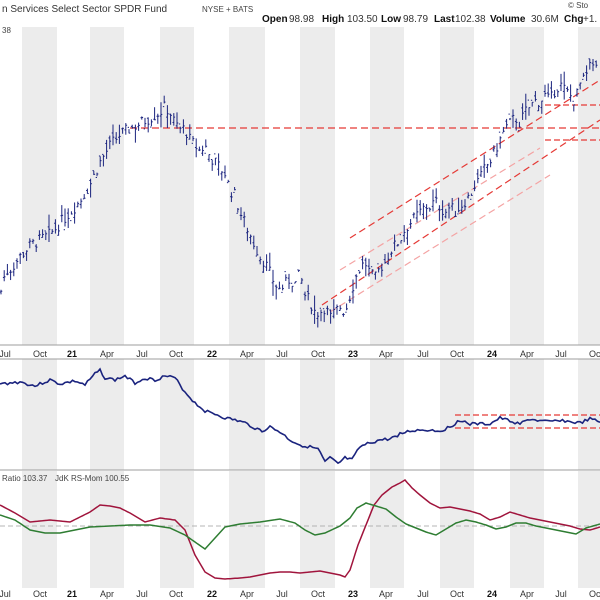 The height and width of the screenshot is (600, 600). Describe the element at coordinates (353, 594) in the screenshot. I see `rs-x-tick-label: 23` at that location.